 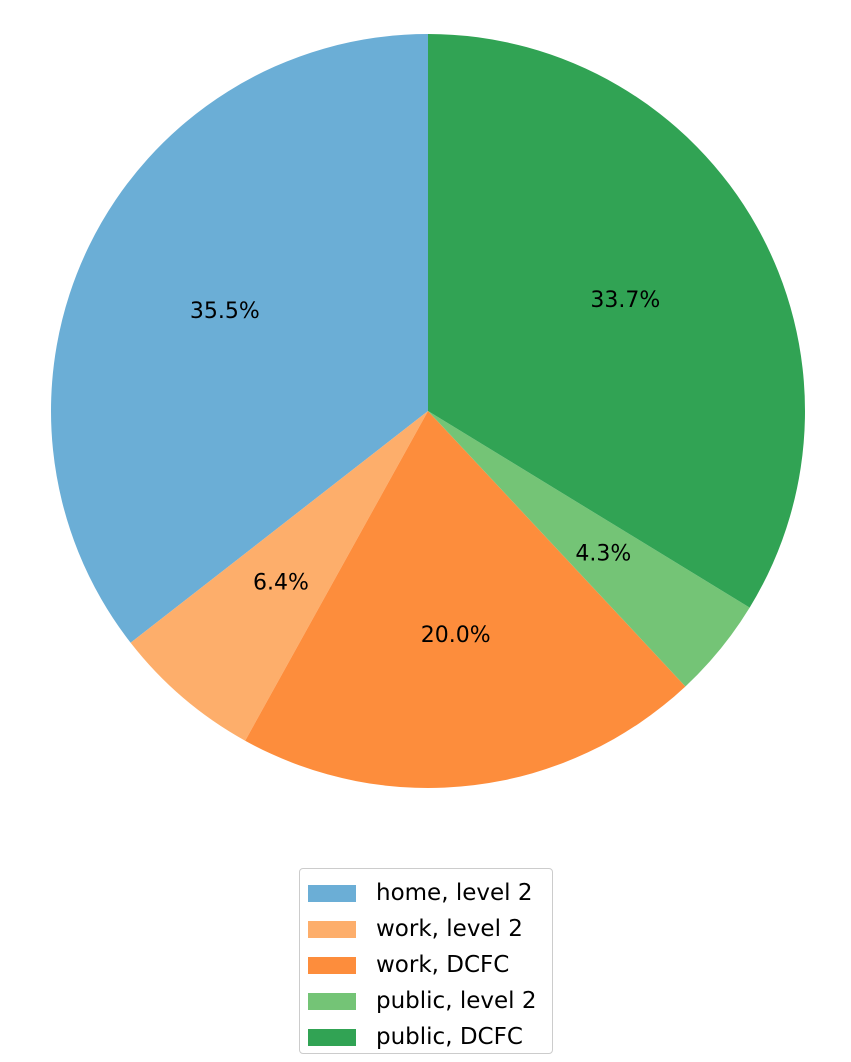 What do you see at coordinates (603, 553) in the screenshot?
I see `slice-pct-label-3: 4.3%` at bounding box center [603, 553].